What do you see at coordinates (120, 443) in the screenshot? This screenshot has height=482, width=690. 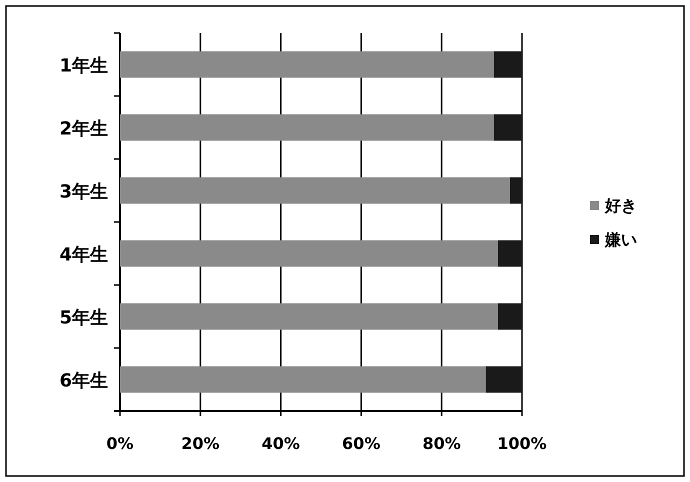 I see `x-tick-label: 0%` at bounding box center [120, 443].